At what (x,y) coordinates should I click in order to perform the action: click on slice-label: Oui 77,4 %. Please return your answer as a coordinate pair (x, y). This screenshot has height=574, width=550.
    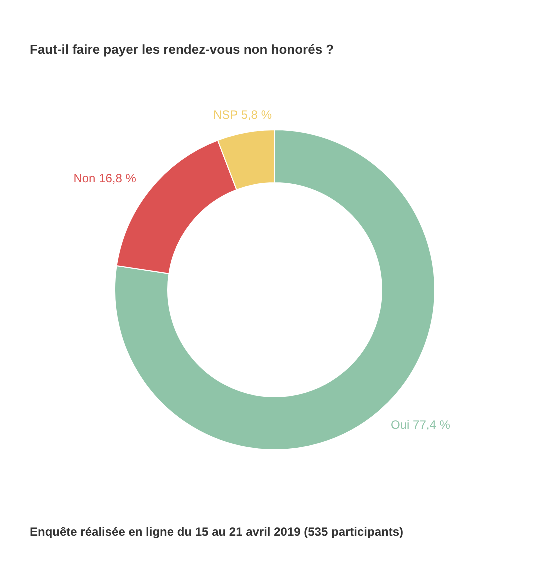
    Looking at the image, I should click on (421, 425).